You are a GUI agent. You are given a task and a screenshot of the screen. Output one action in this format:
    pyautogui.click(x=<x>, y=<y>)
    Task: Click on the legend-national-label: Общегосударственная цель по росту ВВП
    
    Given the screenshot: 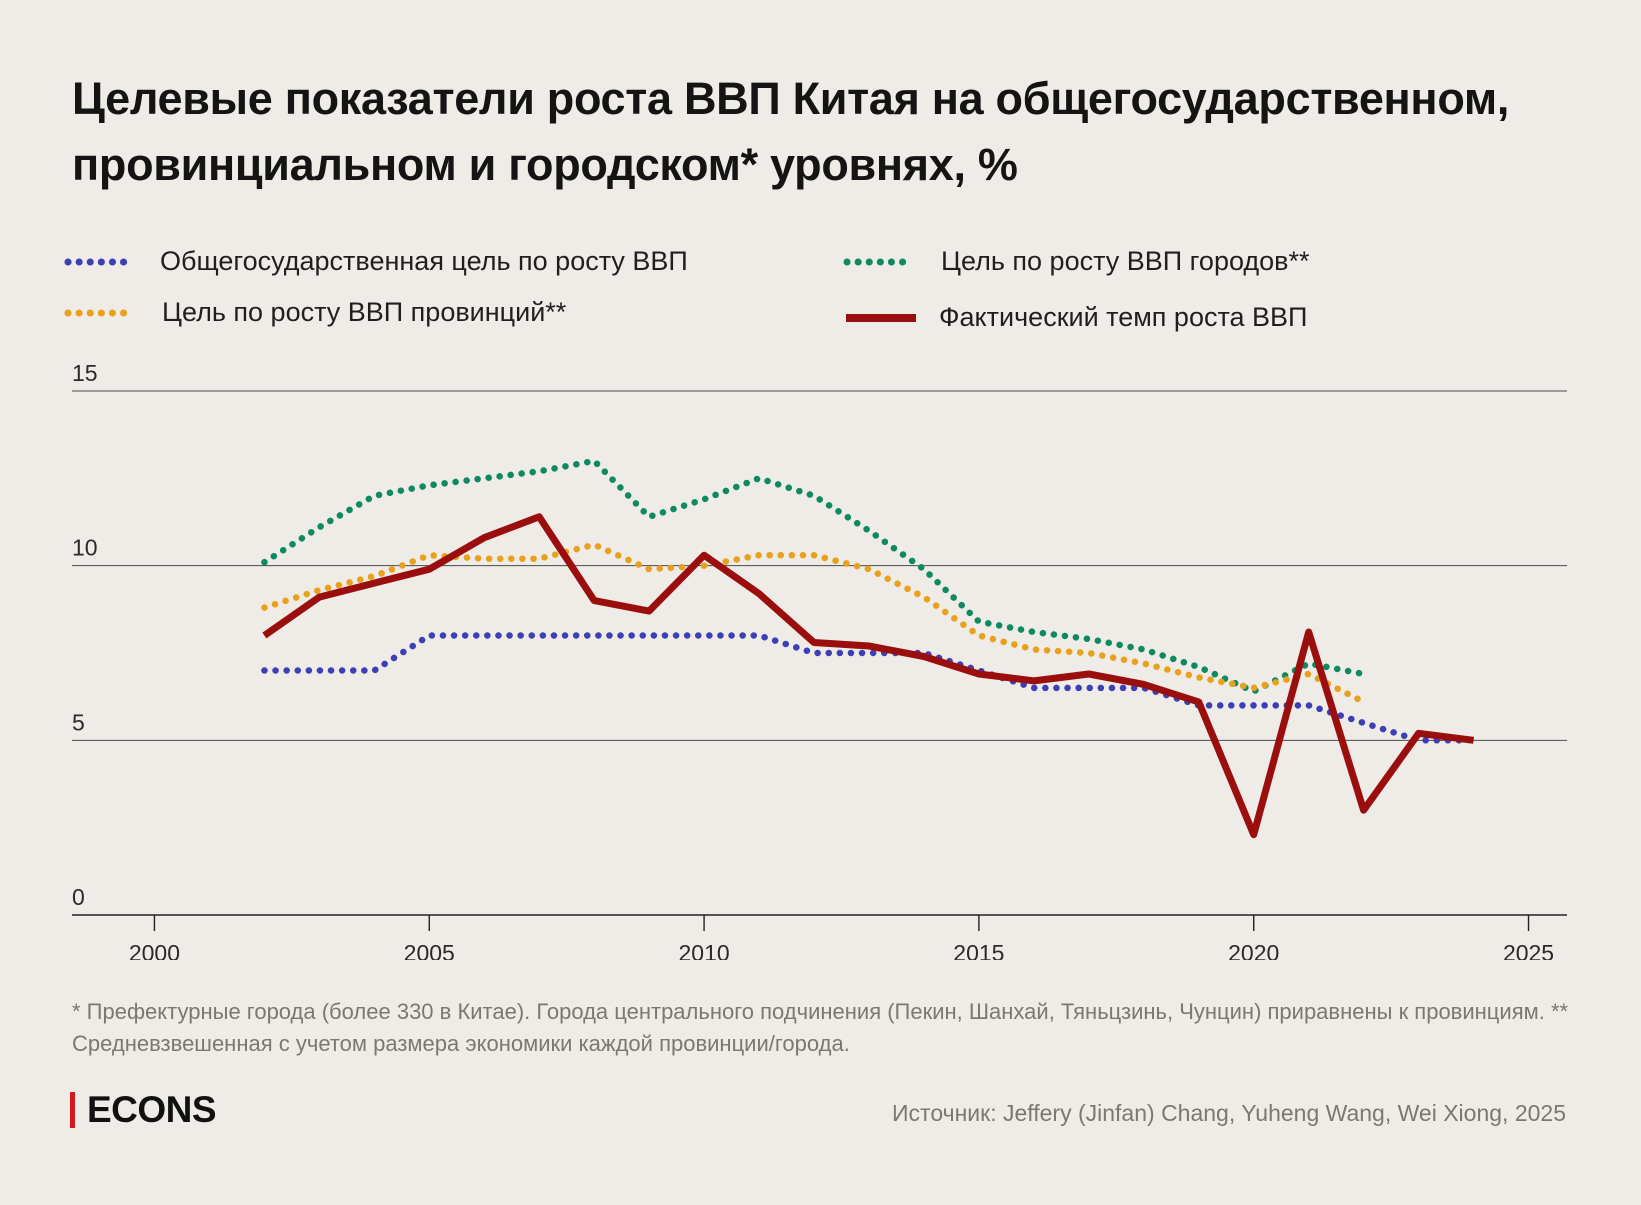 What is the action you would take?
    pyautogui.click(x=424, y=261)
    